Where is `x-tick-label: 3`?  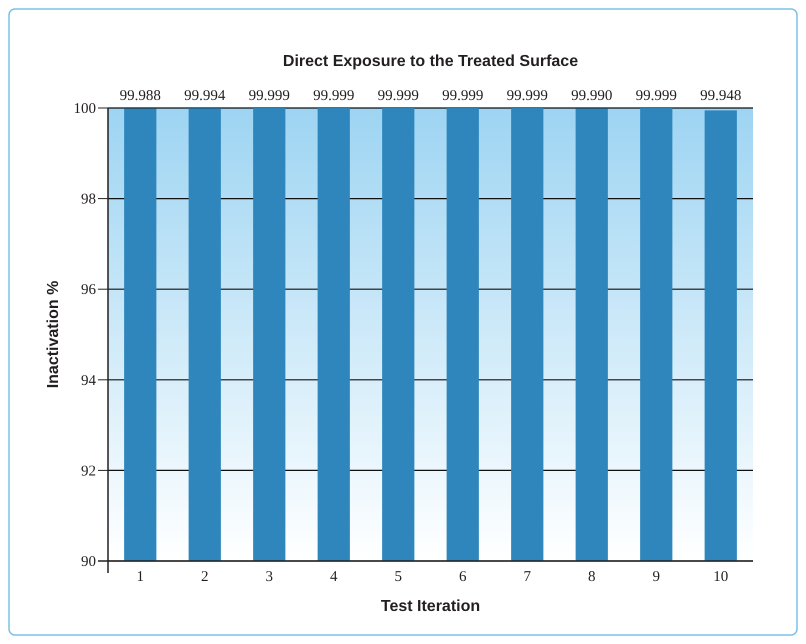
x-tick-label: 3 is located at coordinates (269, 577).